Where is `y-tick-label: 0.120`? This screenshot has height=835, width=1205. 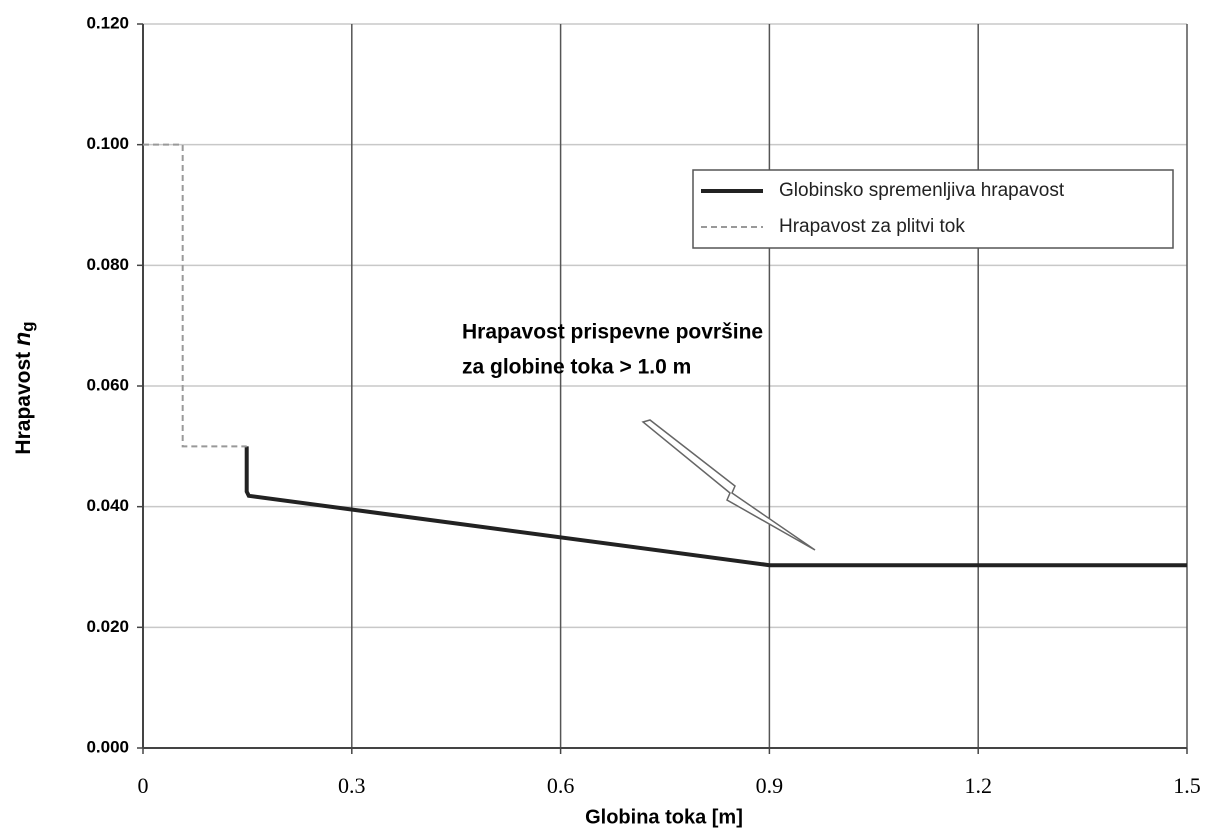 y-tick-label: 0.120 is located at coordinates (107, 22).